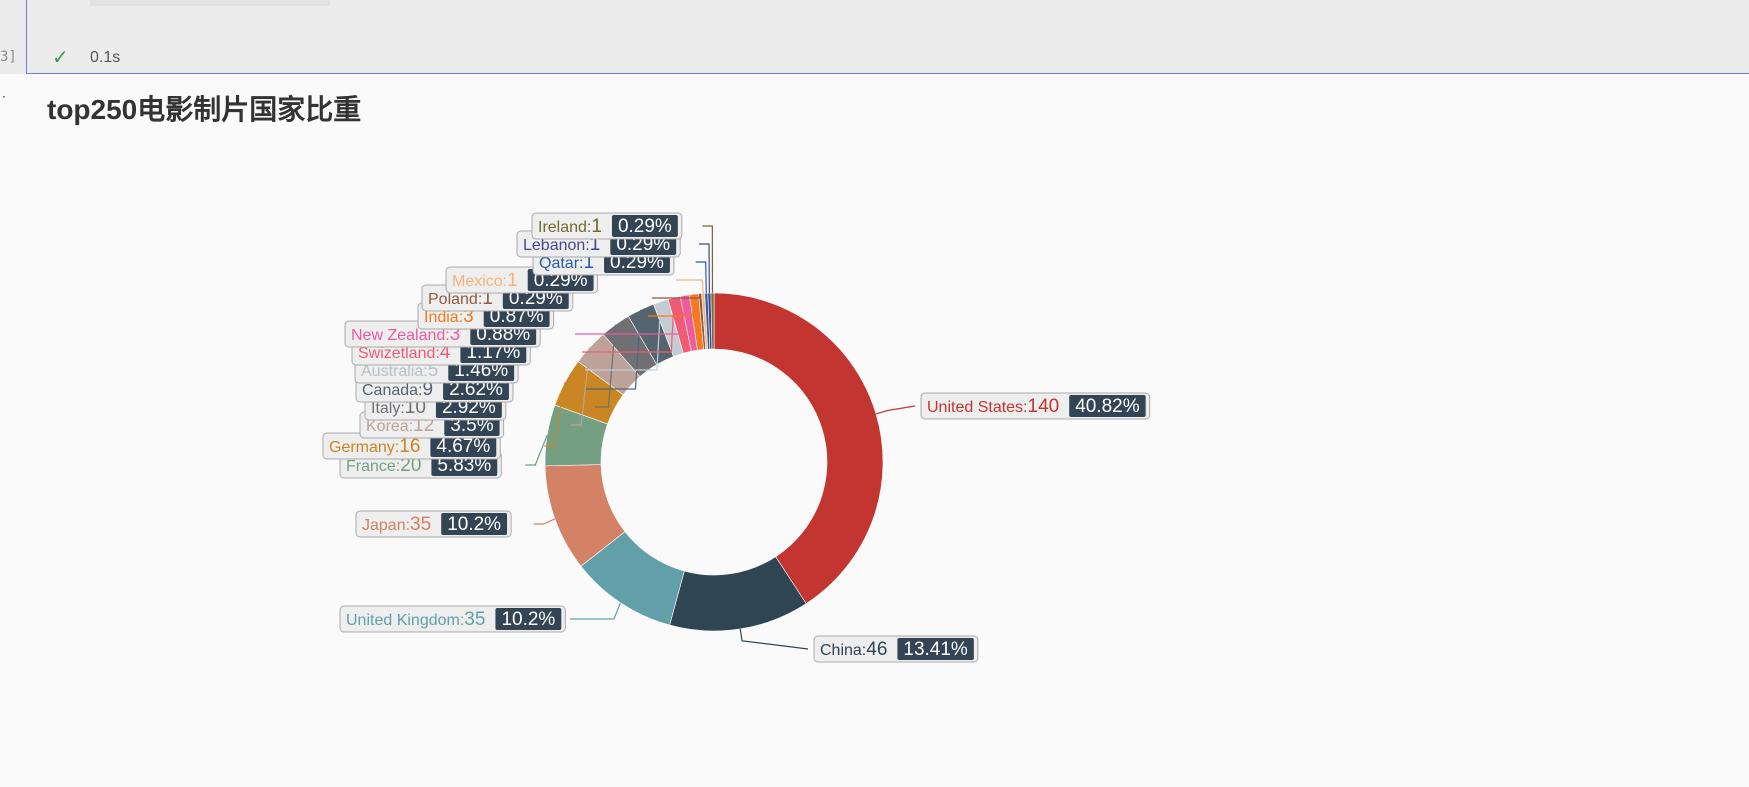 This screenshot has height=787, width=1749. What do you see at coordinates (433, 524) in the screenshot?
I see `label-japan: Japan: 35 10.2%` at bounding box center [433, 524].